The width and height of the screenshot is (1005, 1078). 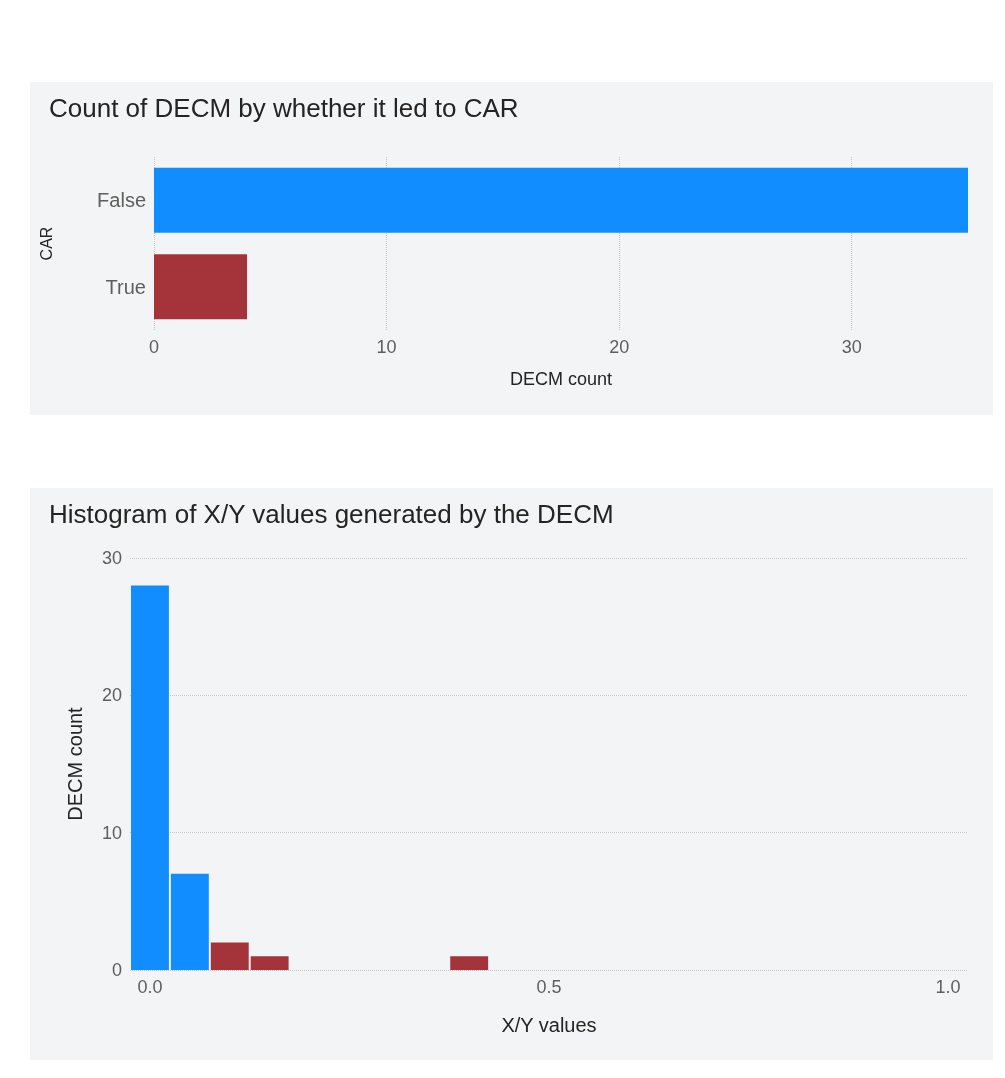 What do you see at coordinates (549, 987) in the screenshot?
I see `x-tick-label: 0.5` at bounding box center [549, 987].